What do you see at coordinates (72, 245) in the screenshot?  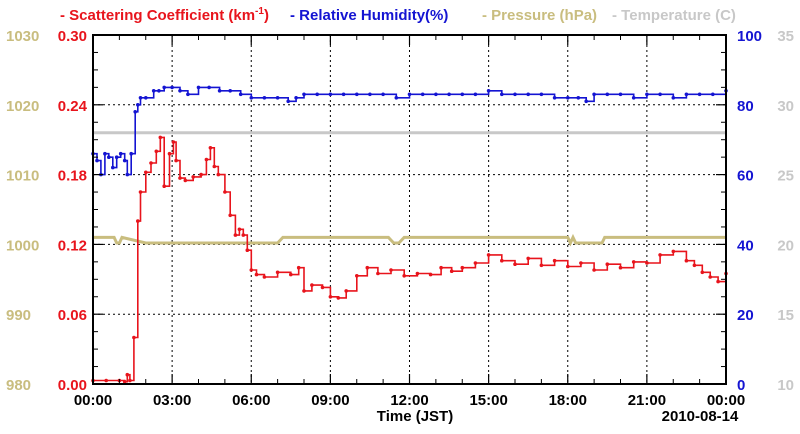 I see `scattering-tick-label: 0.12` at bounding box center [72, 245].